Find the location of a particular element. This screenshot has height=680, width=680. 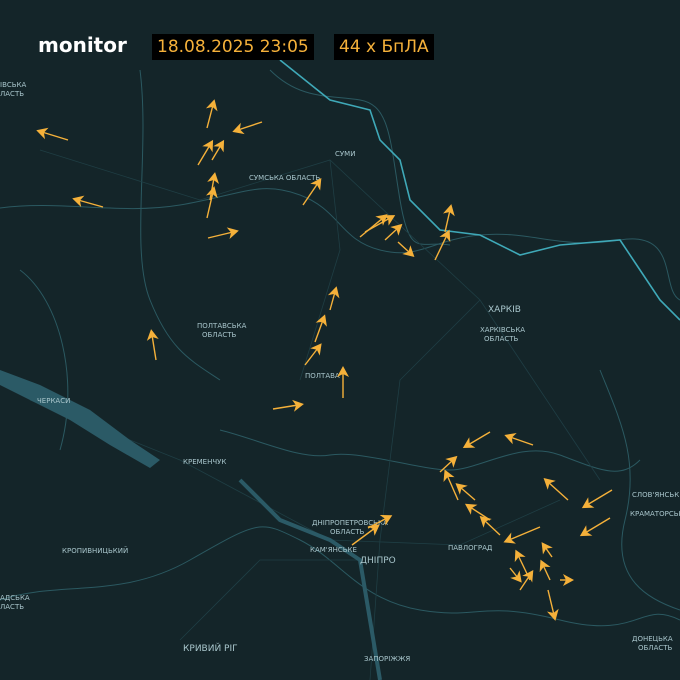

place-label: ДОНЕЦЬКА is located at coordinates (652, 639).